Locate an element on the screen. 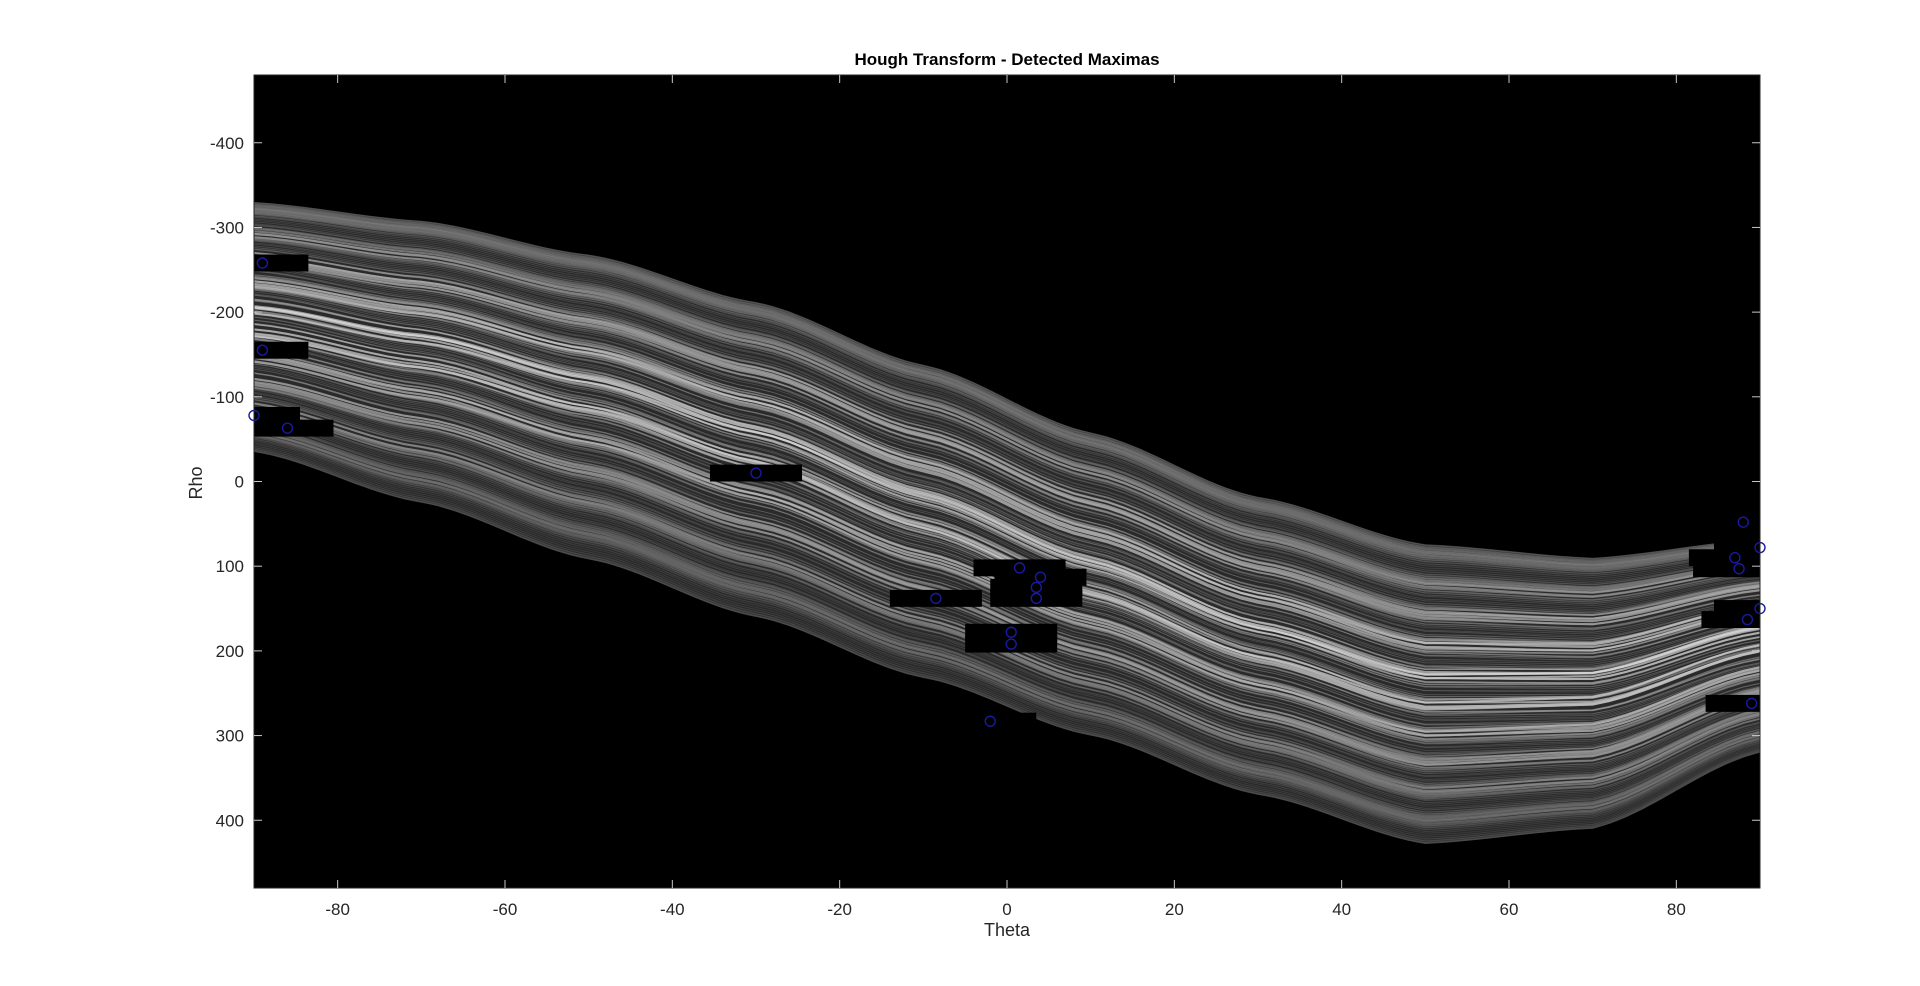  y-tick-label: -400 is located at coordinates (227, 143).